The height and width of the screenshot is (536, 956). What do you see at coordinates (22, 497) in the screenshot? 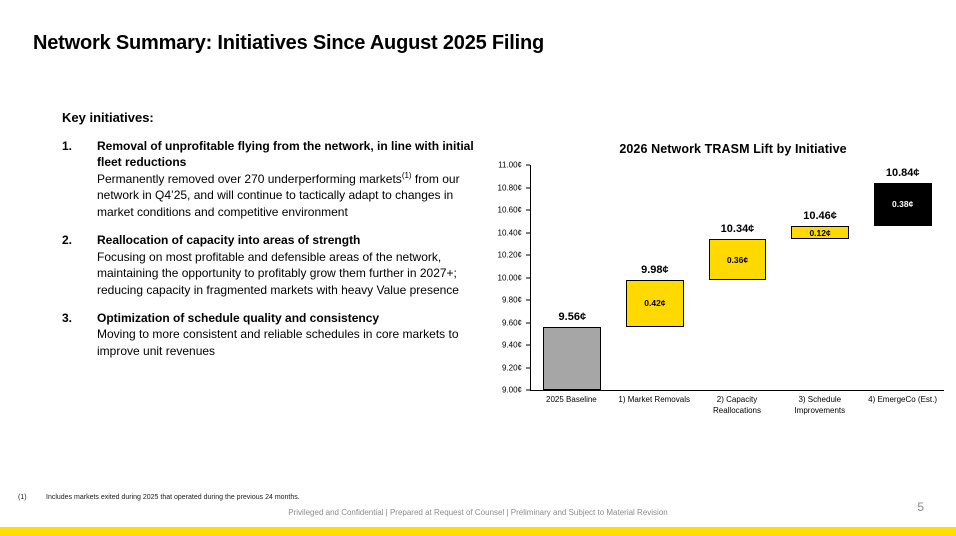
I see `footnote-marker: (1)` at bounding box center [22, 497].